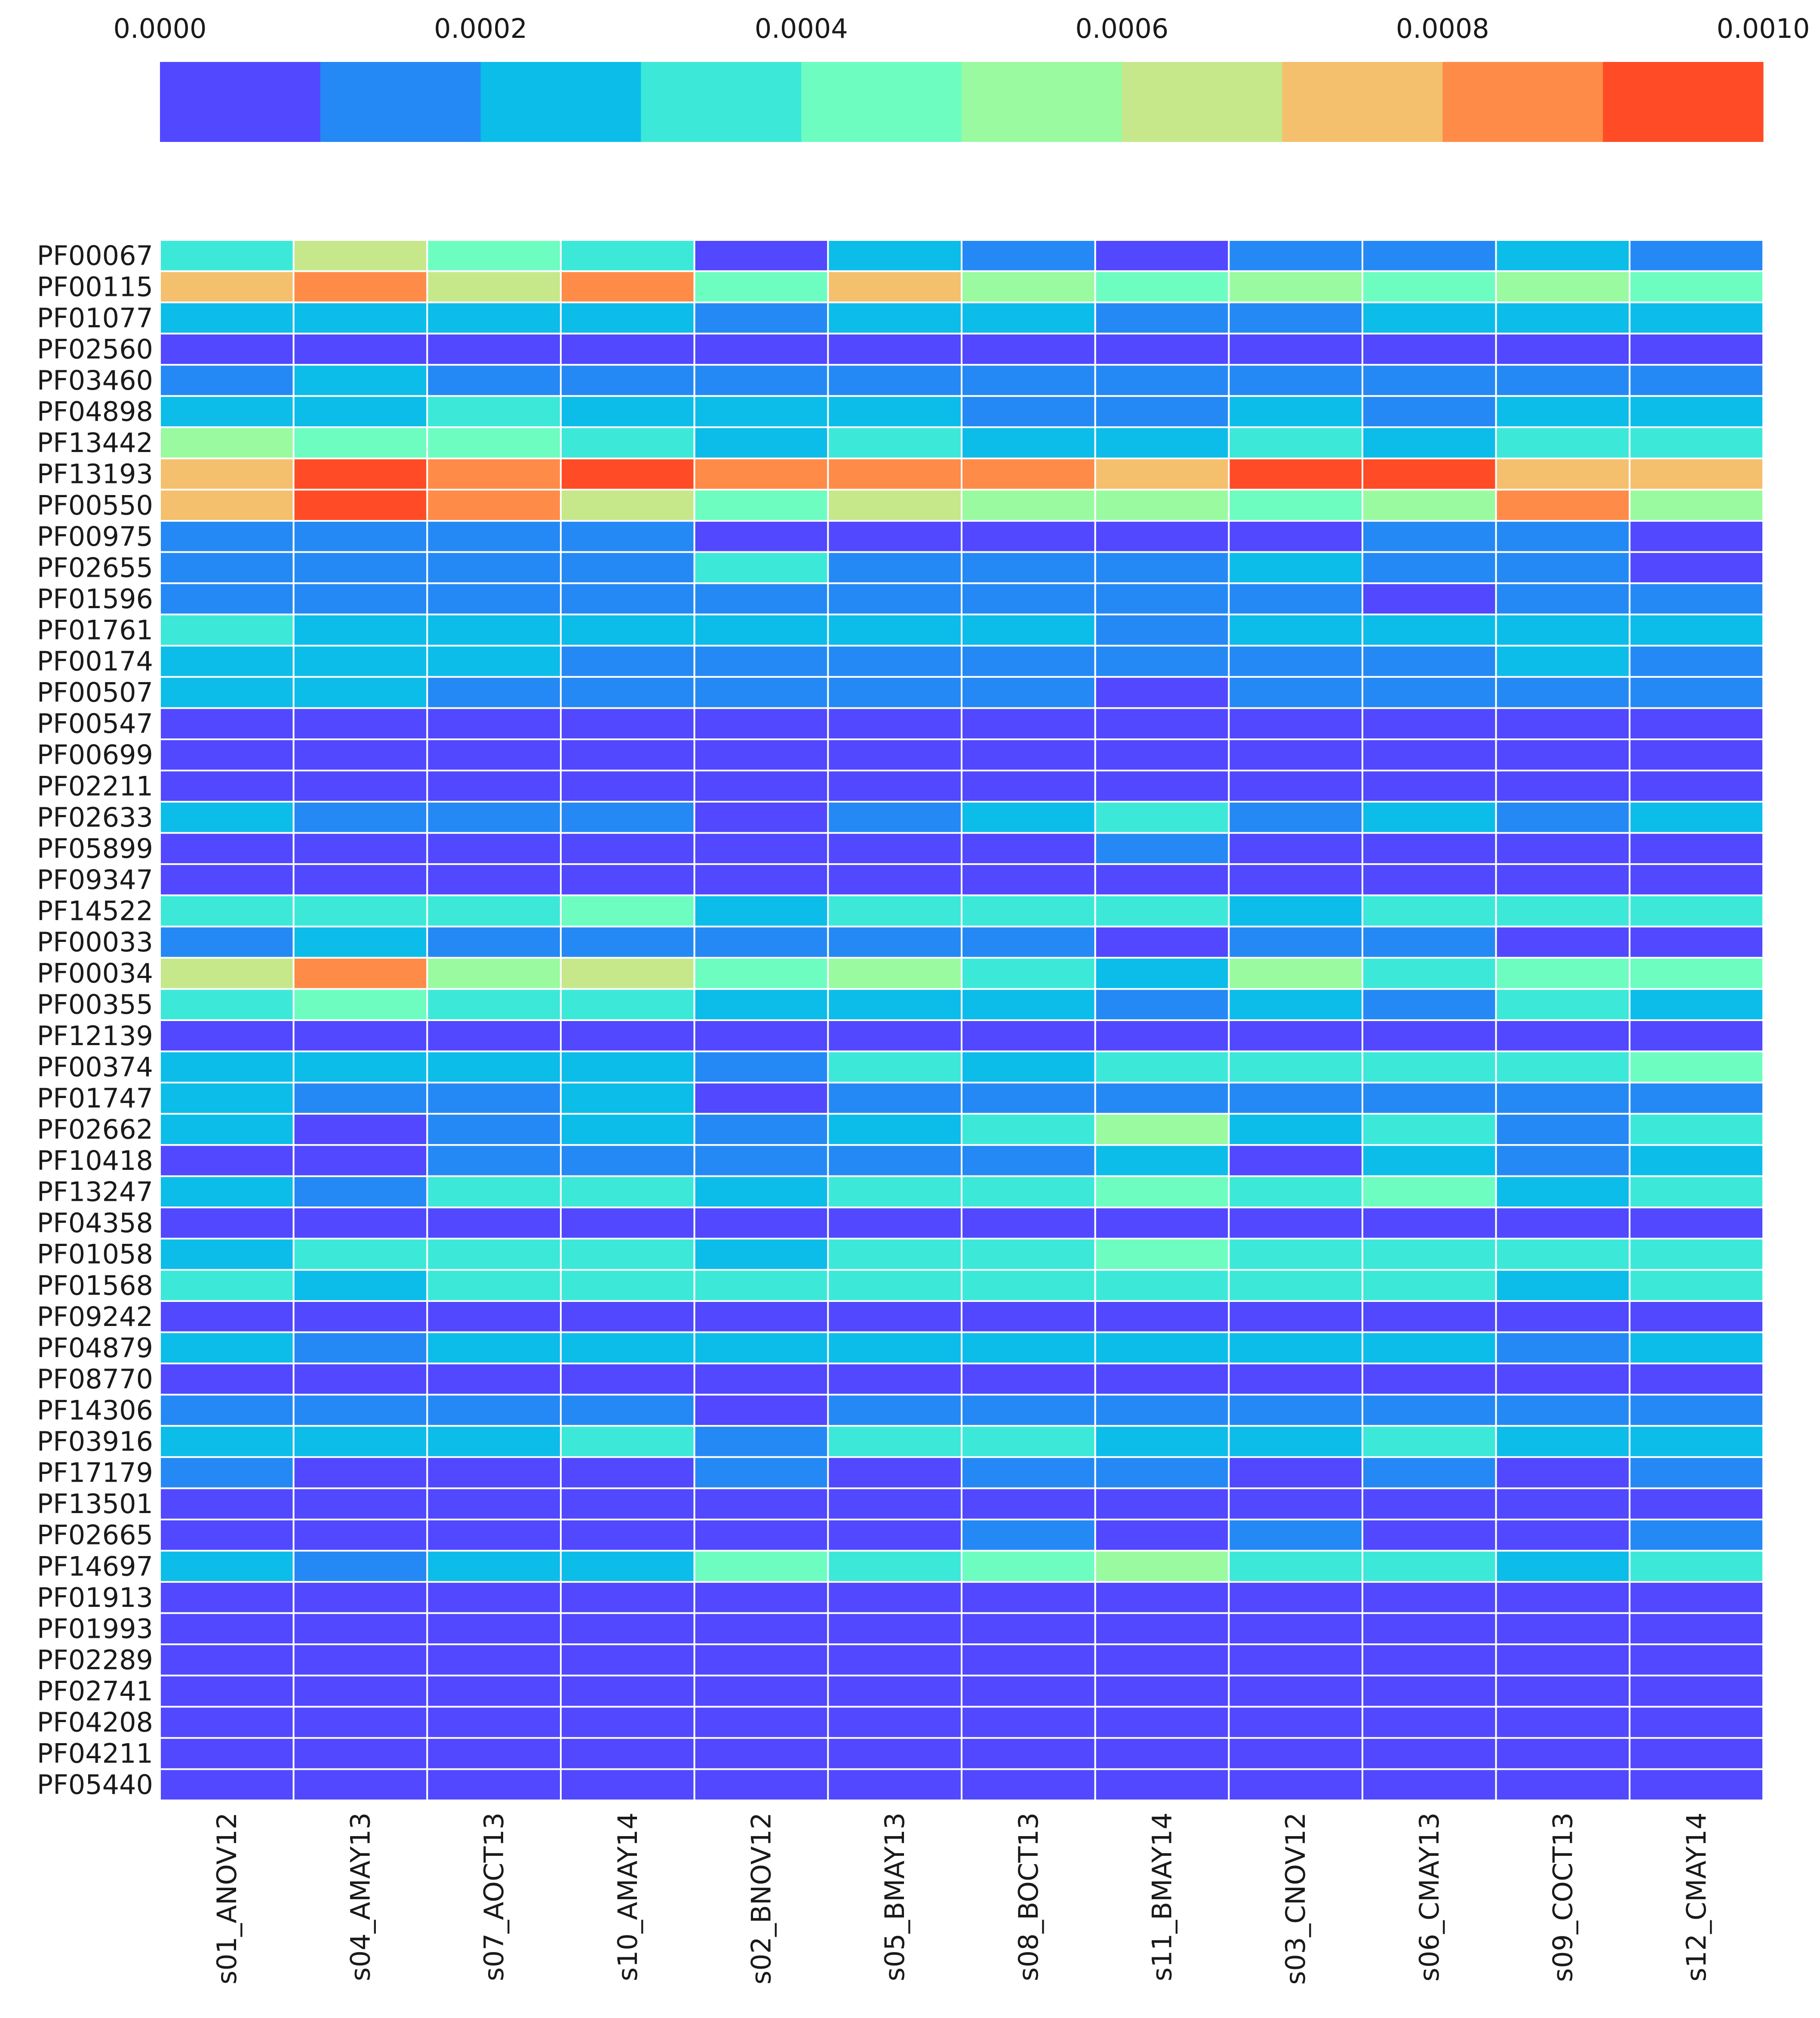  What do you see at coordinates (95, 1286) in the screenshot?
I see `row-label: PF01568` at bounding box center [95, 1286].